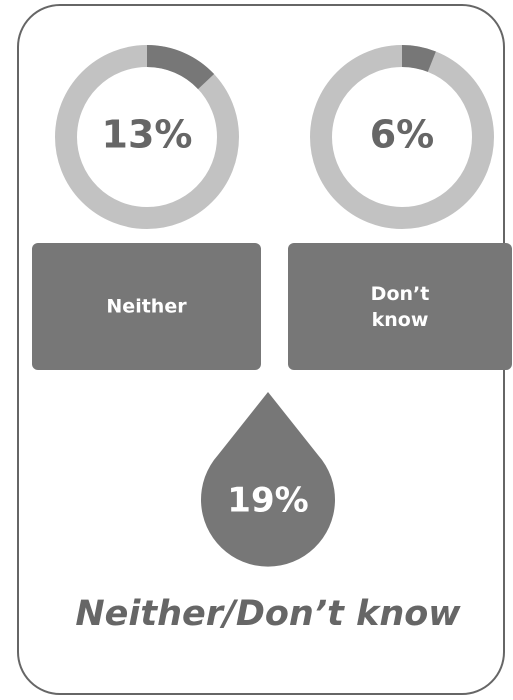  I want to click on category-label: Don’t know, so click(400, 307).